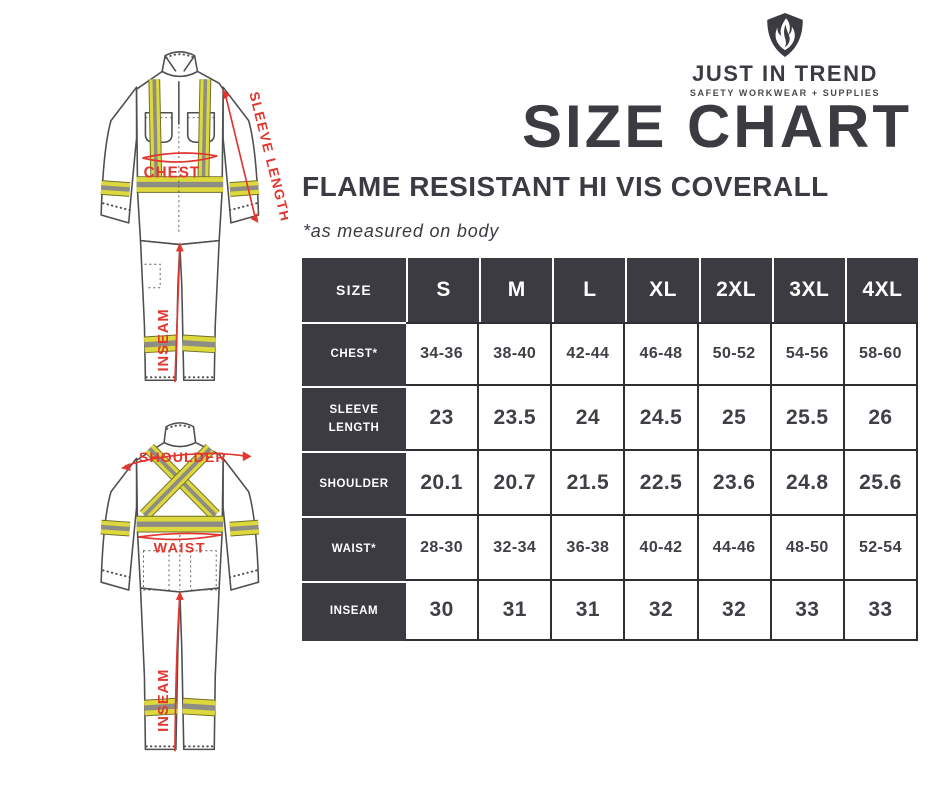 The height and width of the screenshot is (788, 940). Describe the element at coordinates (735, 483) in the screenshot. I see `table-cell: 23.6` at that location.